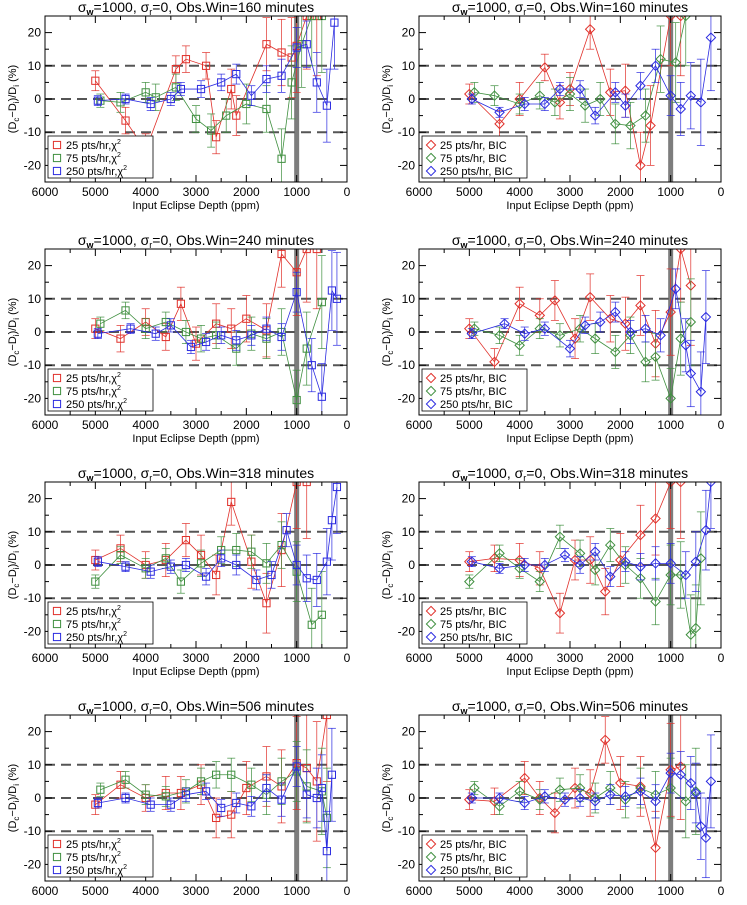 The height and width of the screenshot is (905, 747). Describe the element at coordinates (473, 379) in the screenshot. I see `legend-label: 25 pts/hr, BIC` at that location.